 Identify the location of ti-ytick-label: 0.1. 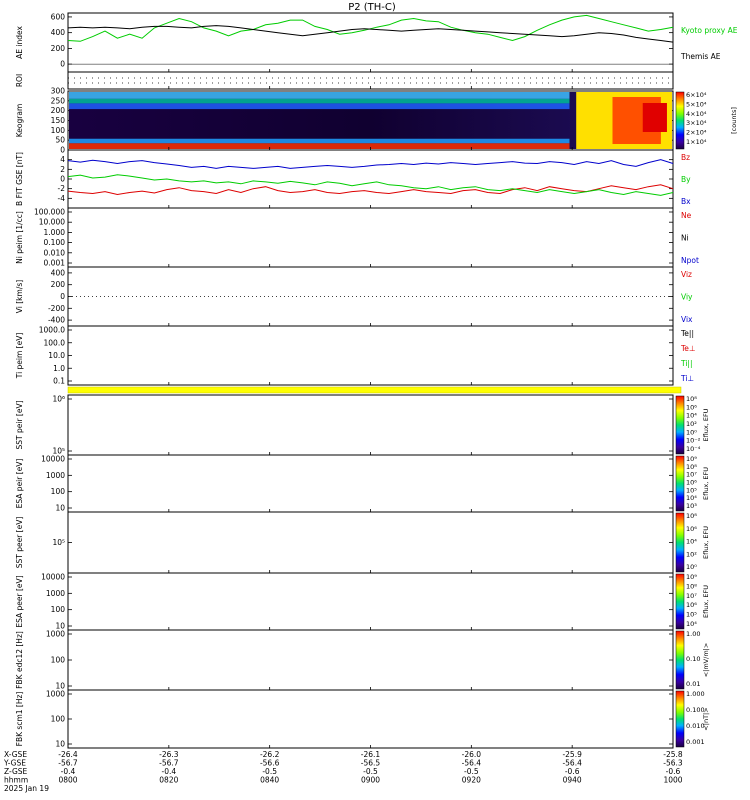
(59, 381).